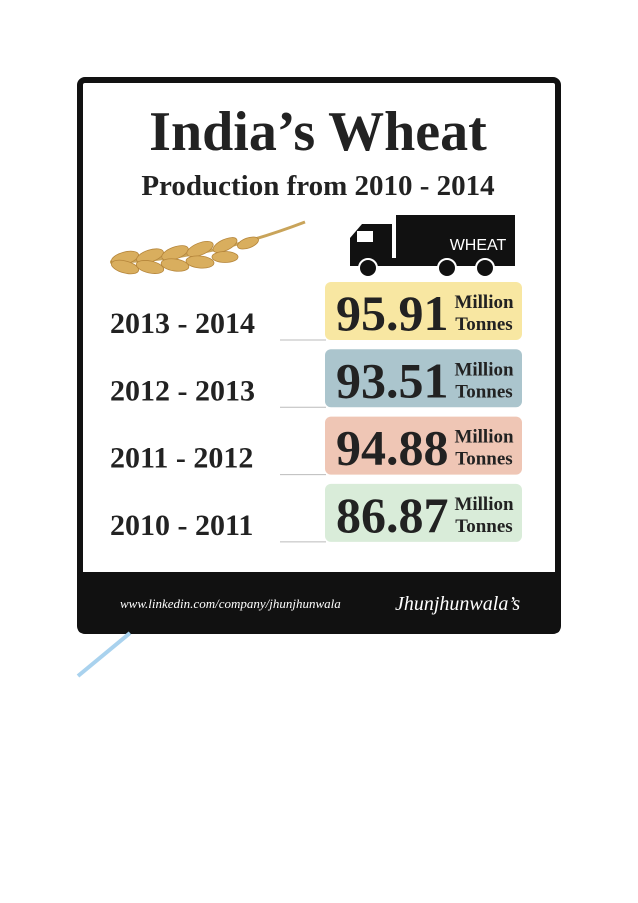  I want to click on truck-label: WHEAT, so click(478, 245).